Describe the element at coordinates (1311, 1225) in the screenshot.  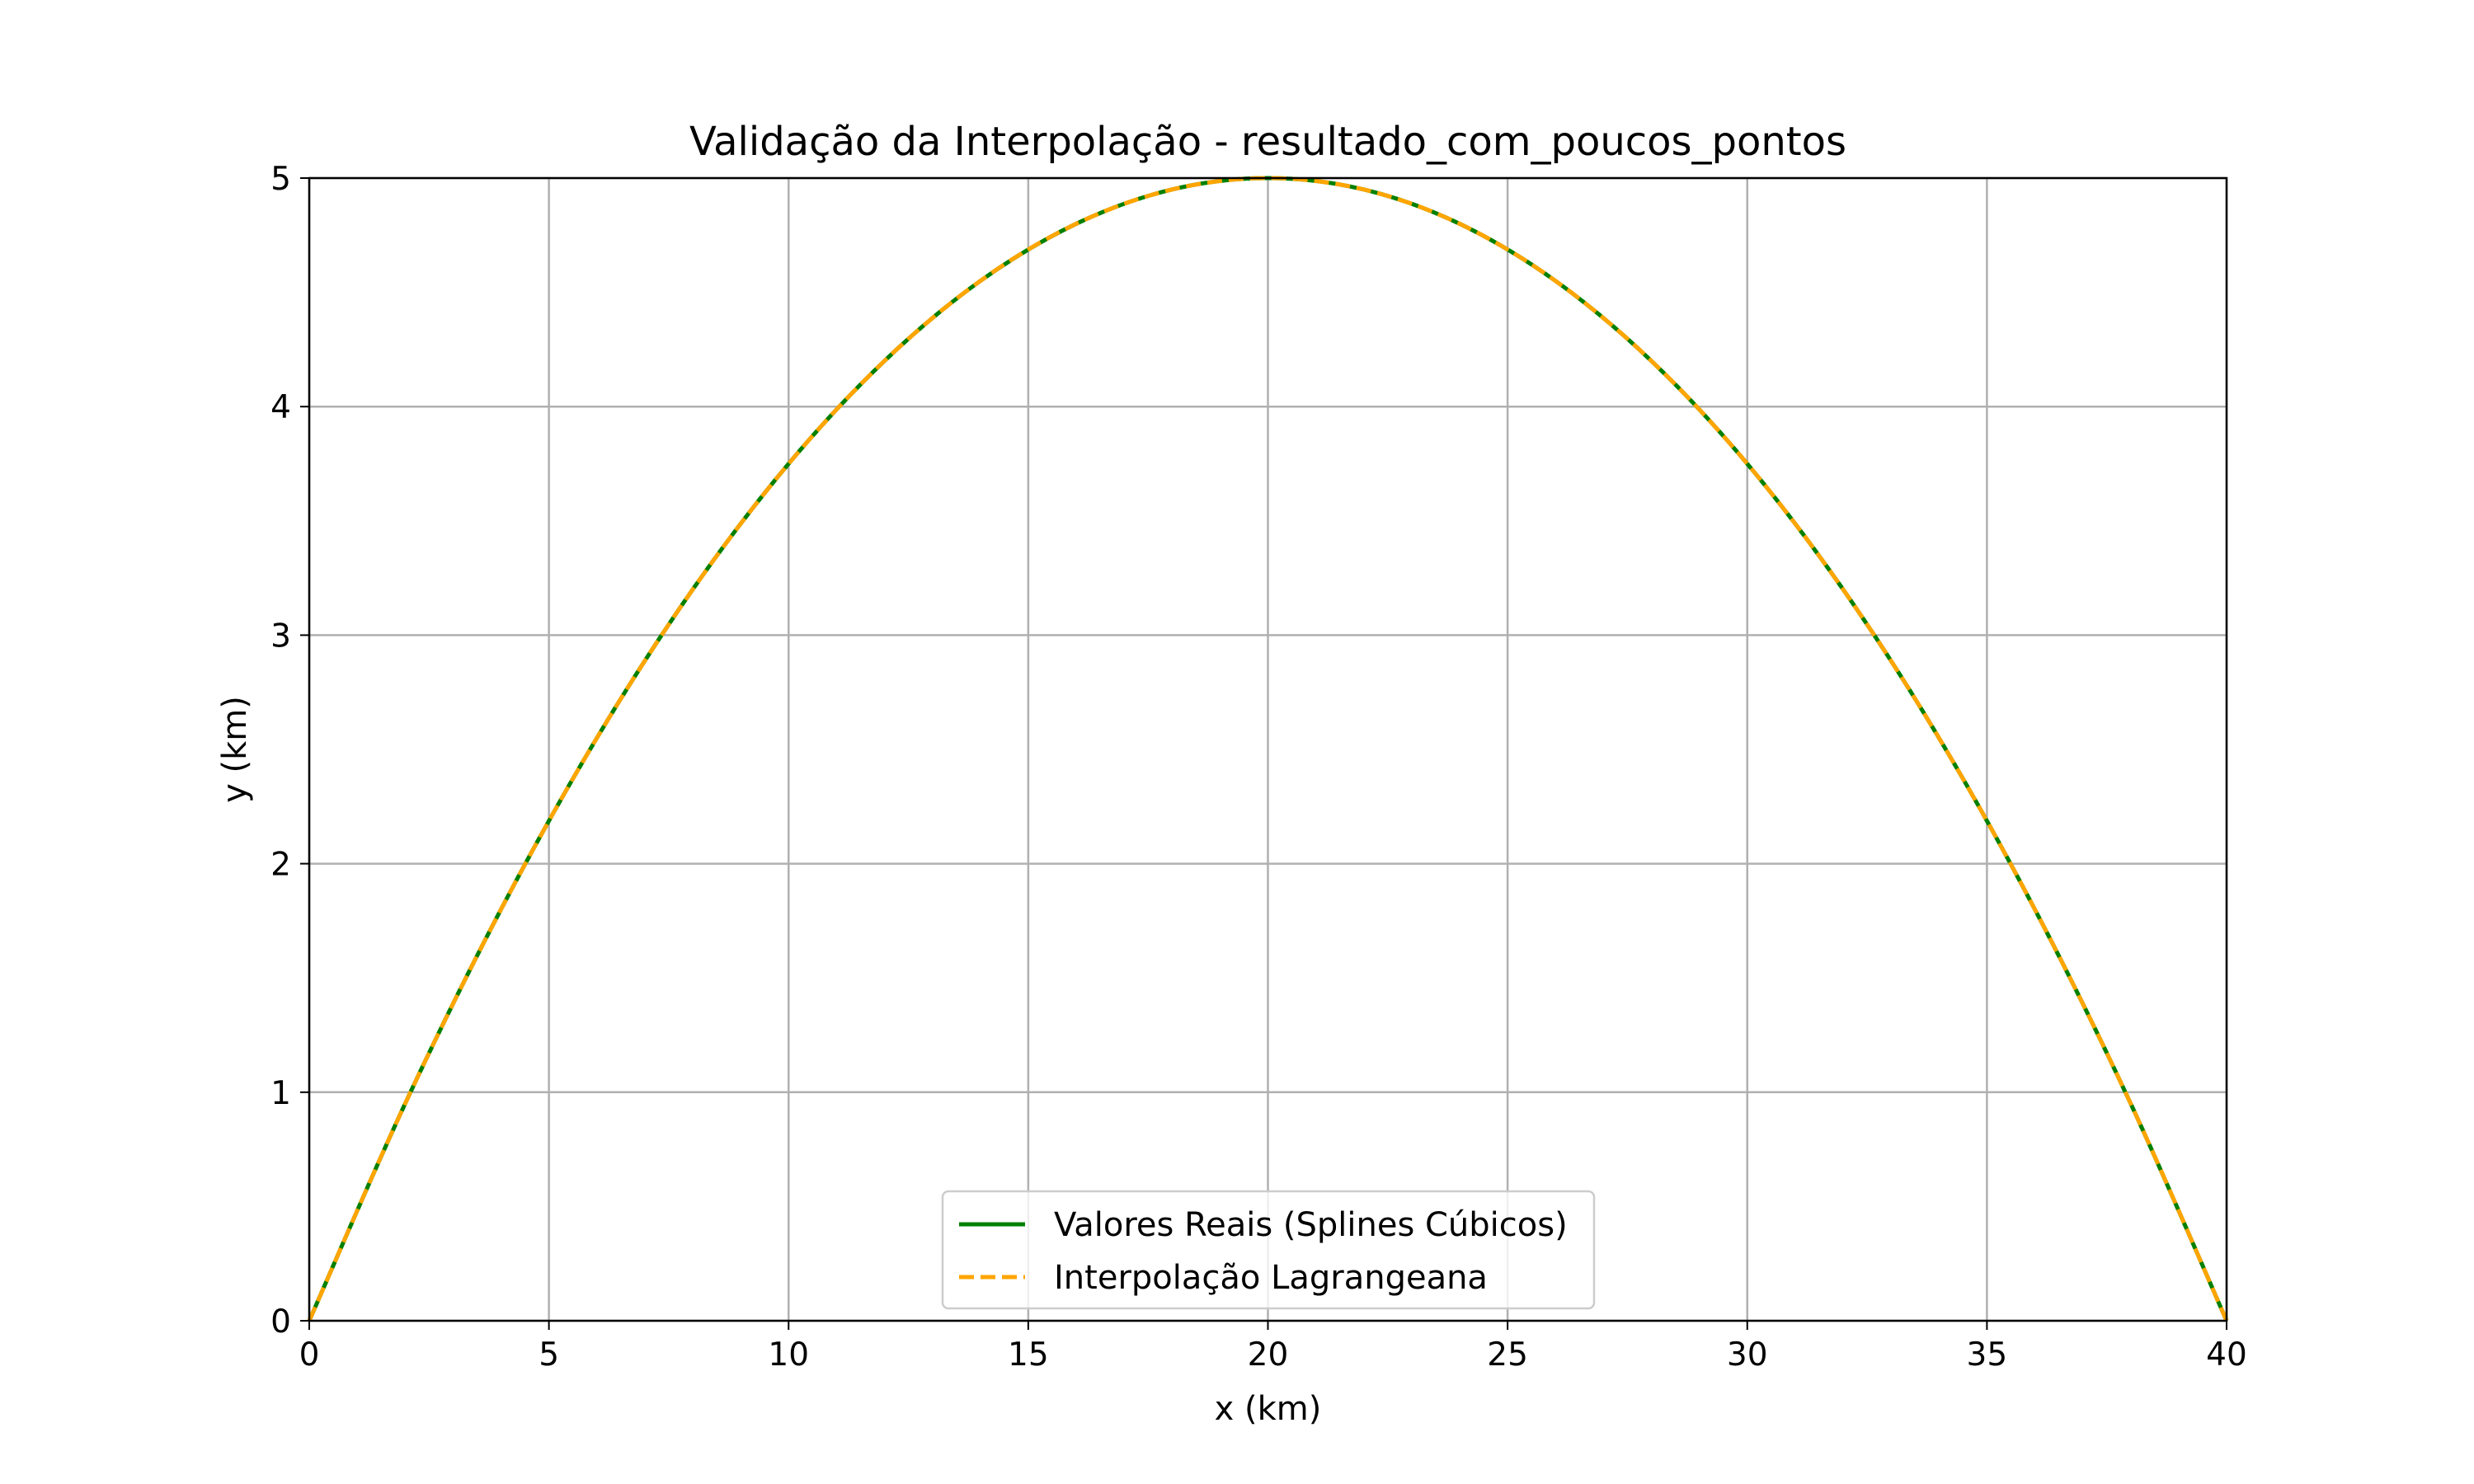
I see `legend-label-real: Valores Reais (Splines Cúbicos)` at that location.